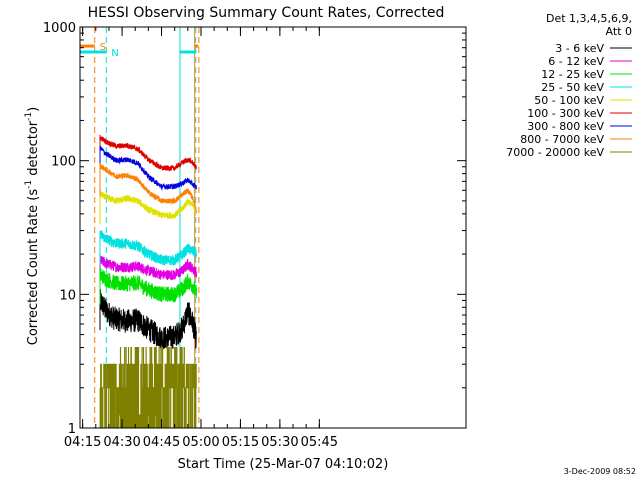 This screenshot has width=640, height=480. What do you see at coordinates (589, 18) in the screenshot?
I see `legend-header-1: Det 1,3,4,5,6,9,` at bounding box center [589, 18].